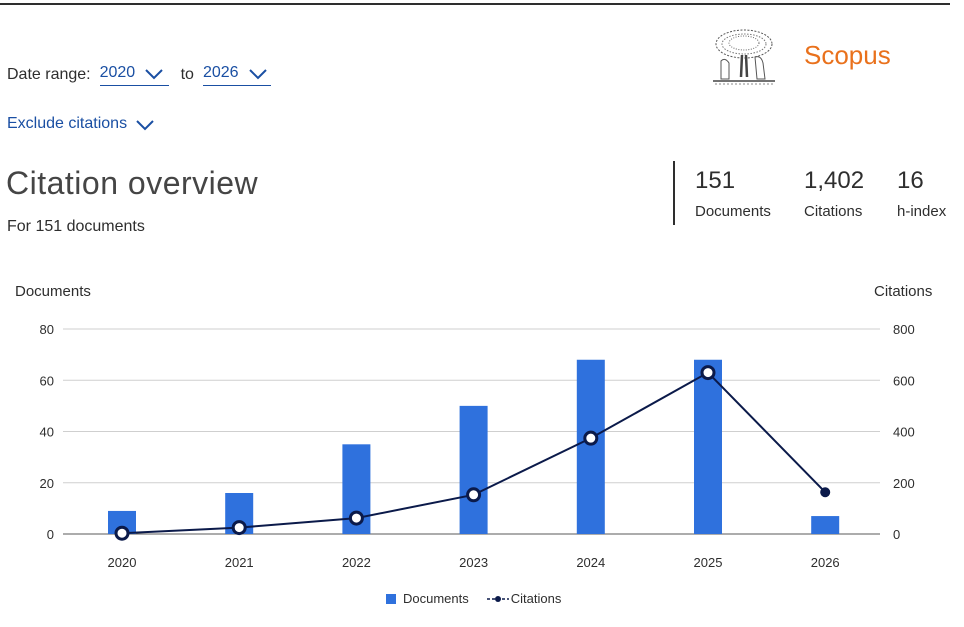  What do you see at coordinates (708, 562) in the screenshot?
I see `x-tick-label: 2025` at bounding box center [708, 562].